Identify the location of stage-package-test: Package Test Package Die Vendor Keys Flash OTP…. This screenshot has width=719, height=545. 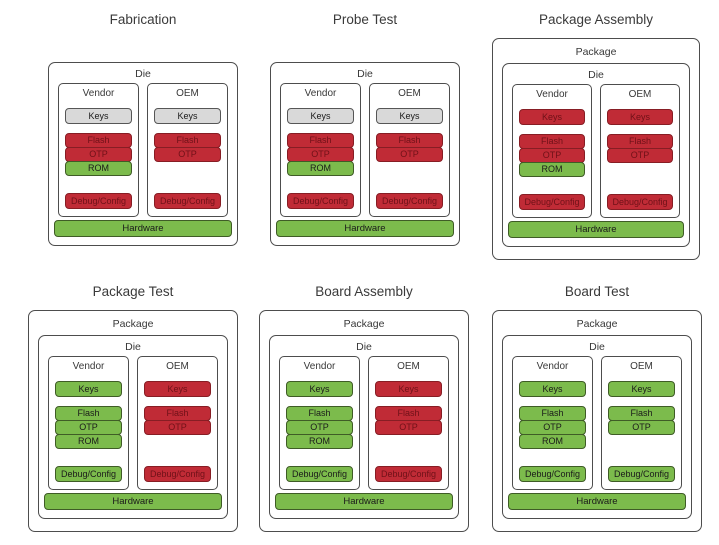
(133, 408).